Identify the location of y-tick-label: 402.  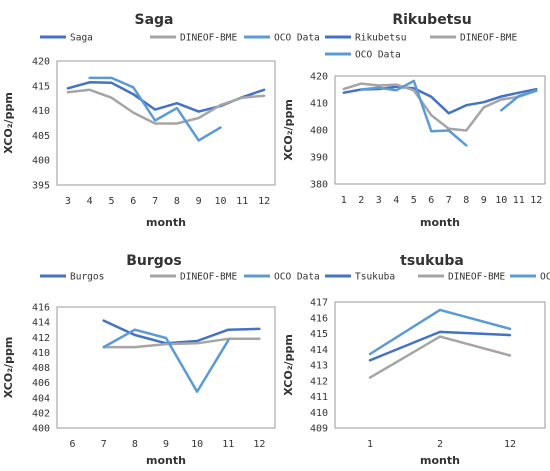
(41, 413).